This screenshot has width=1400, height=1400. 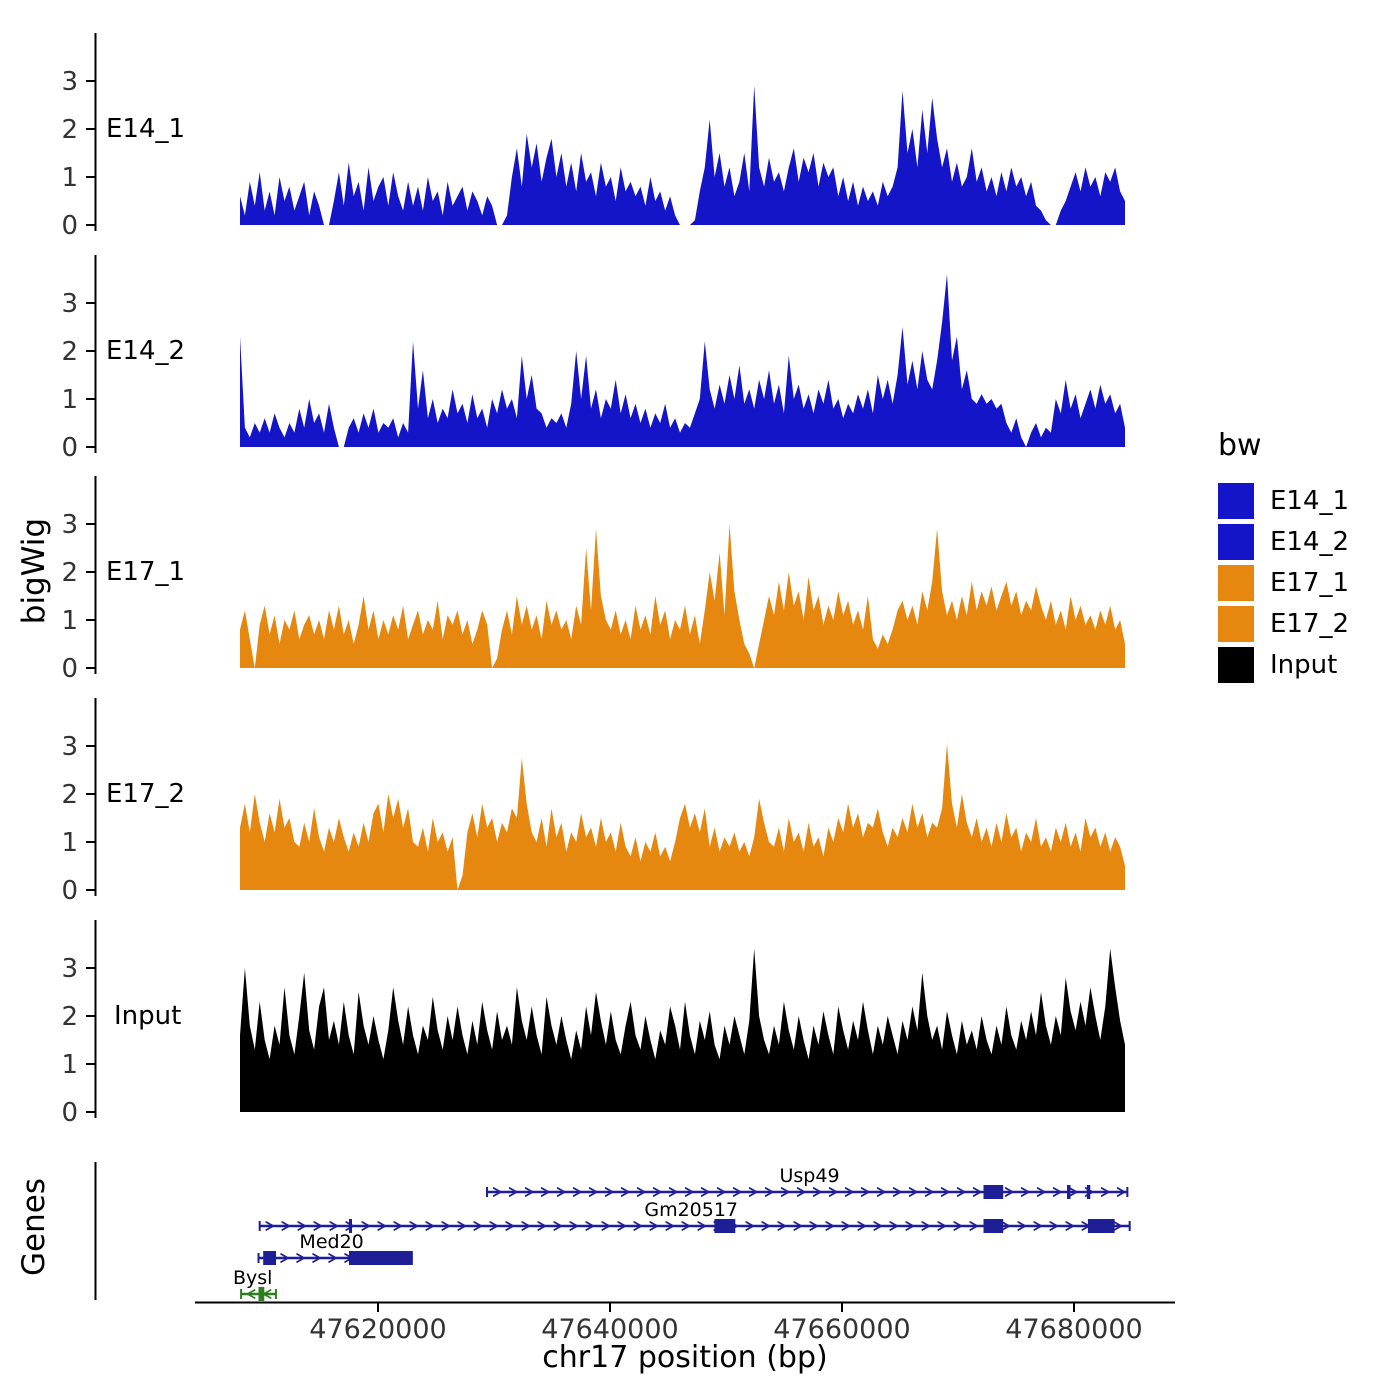 What do you see at coordinates (1310, 542) in the screenshot?
I see `legend-label-e14-2: E14_2` at bounding box center [1310, 542].